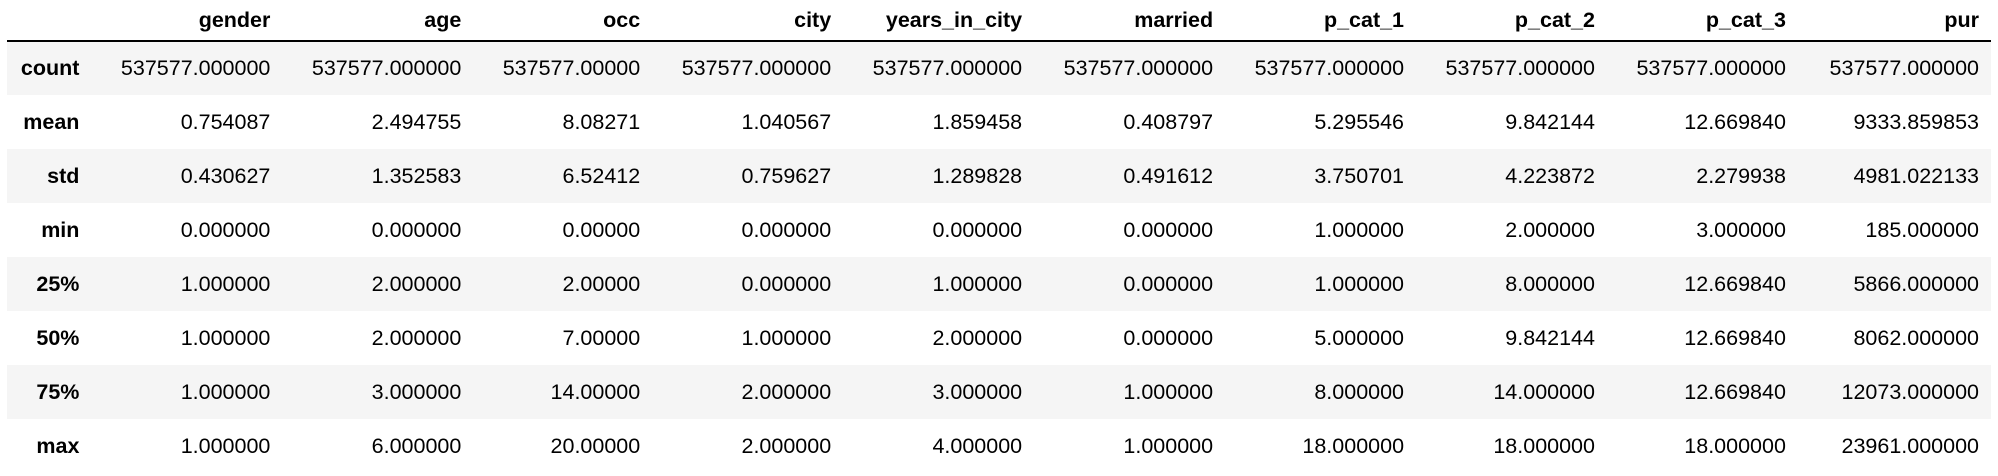  What do you see at coordinates (1511, 21) in the screenshot?
I see `column-header: p_cat_2` at bounding box center [1511, 21].